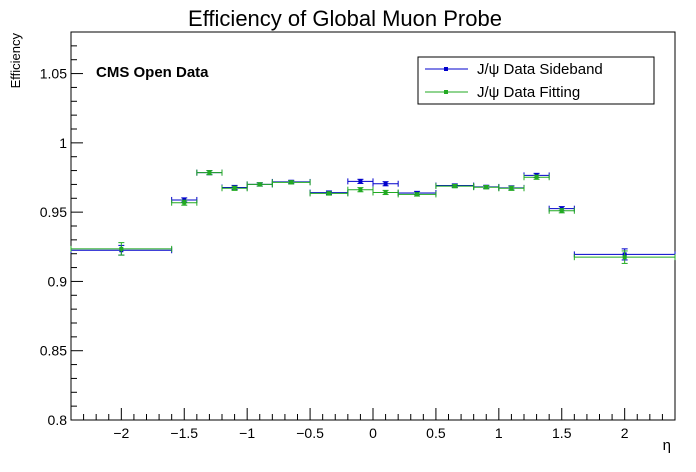 This screenshot has height=472, width=696. Describe the element at coordinates (562, 433) in the screenshot. I see `x-tick-label: 1.5` at that location.